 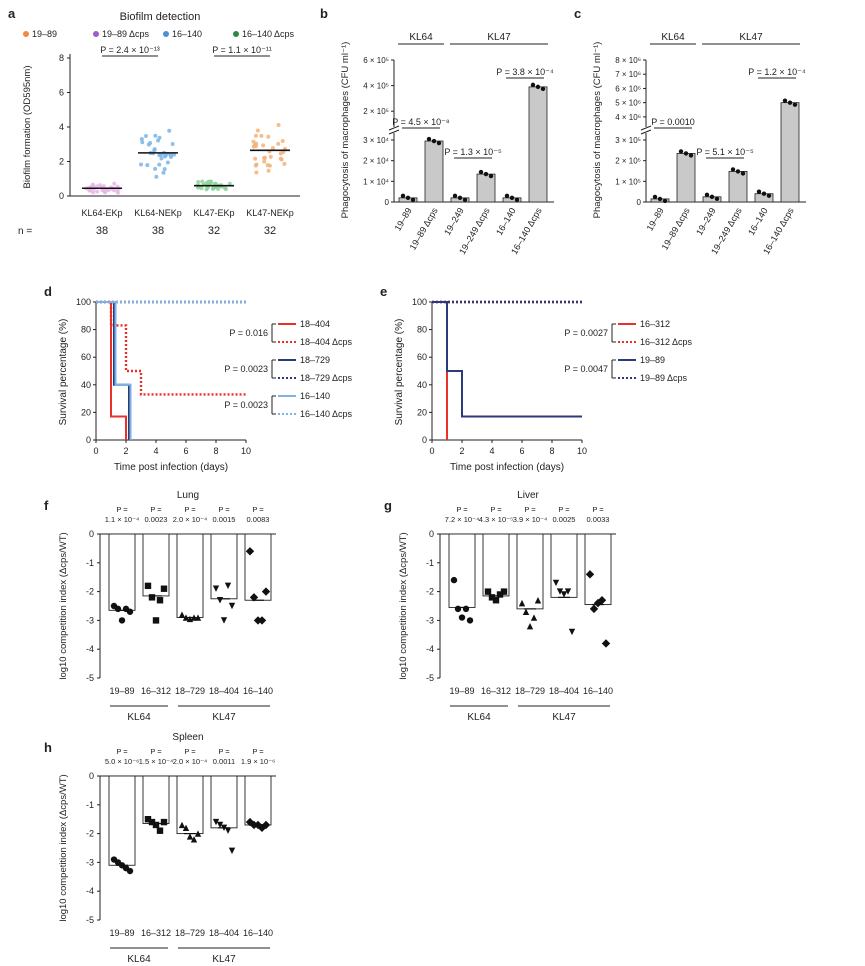 What do you see at coordinates (139, 717) in the screenshot?
I see `group-label: KL64` at bounding box center [139, 717].